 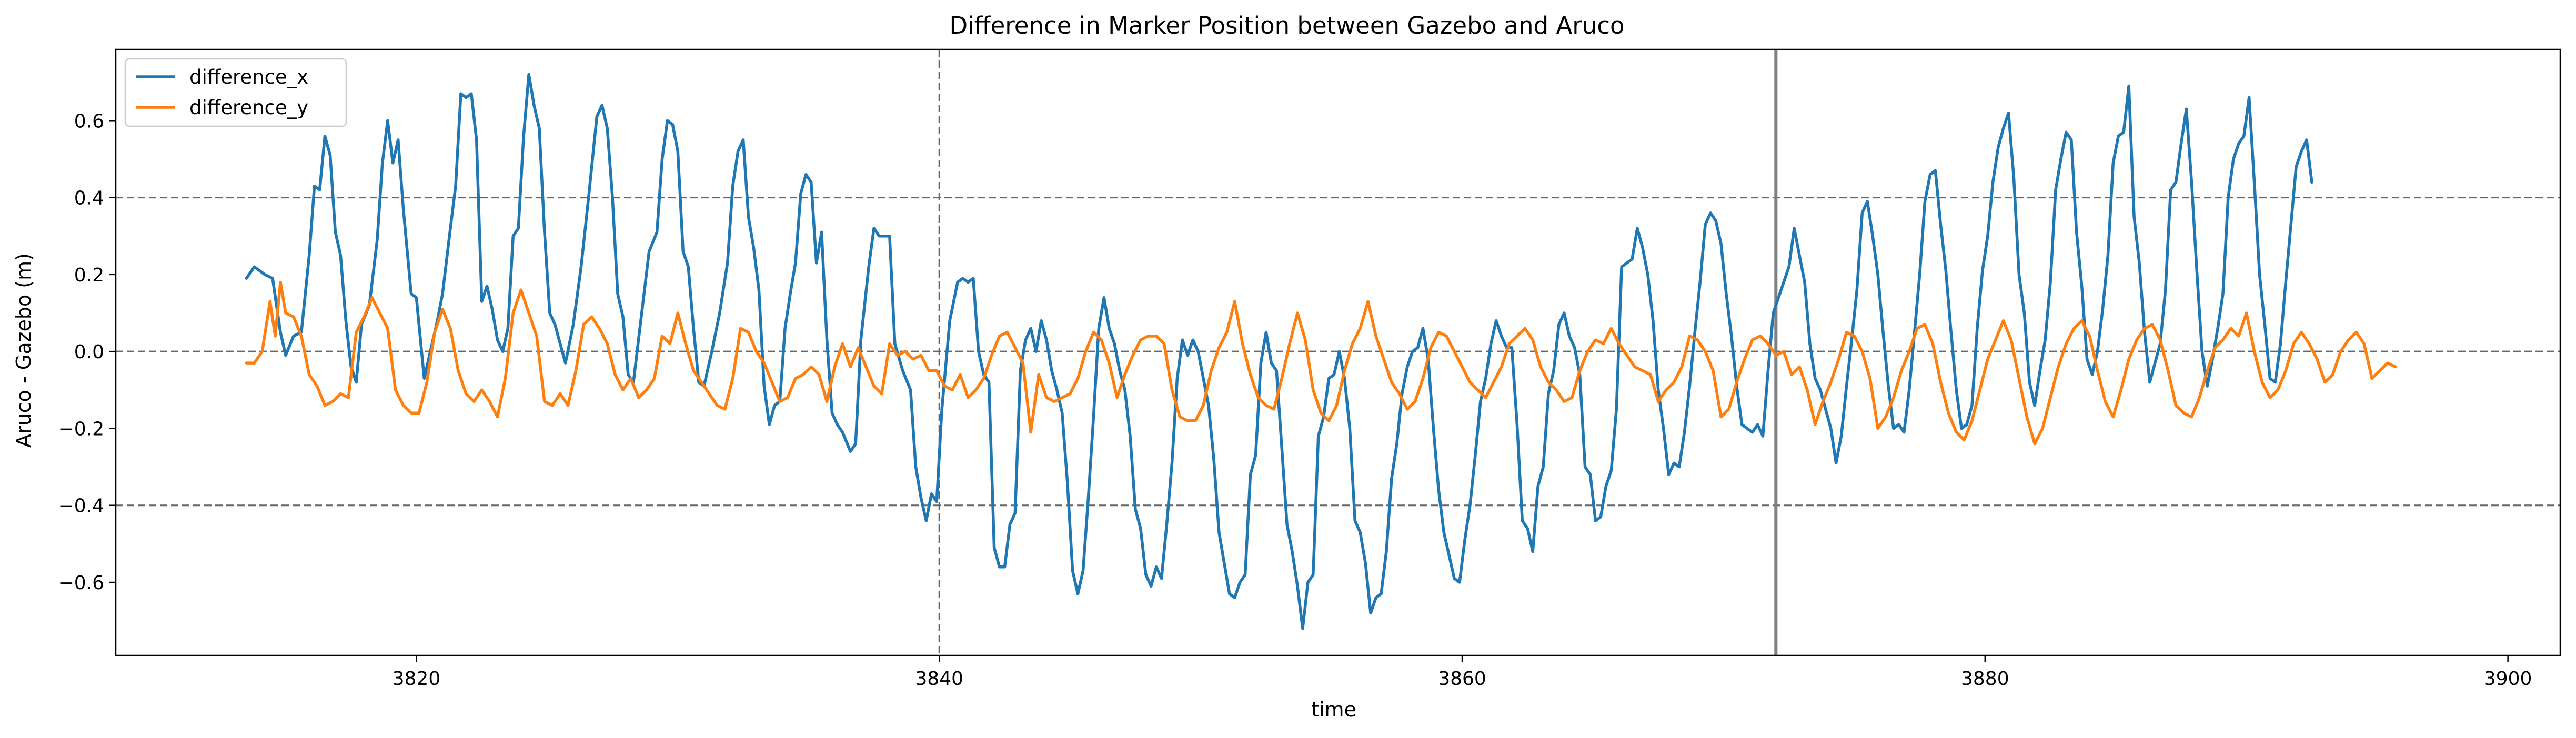 What do you see at coordinates (2508, 679) in the screenshot?
I see `x-tick-label: 3900` at bounding box center [2508, 679].